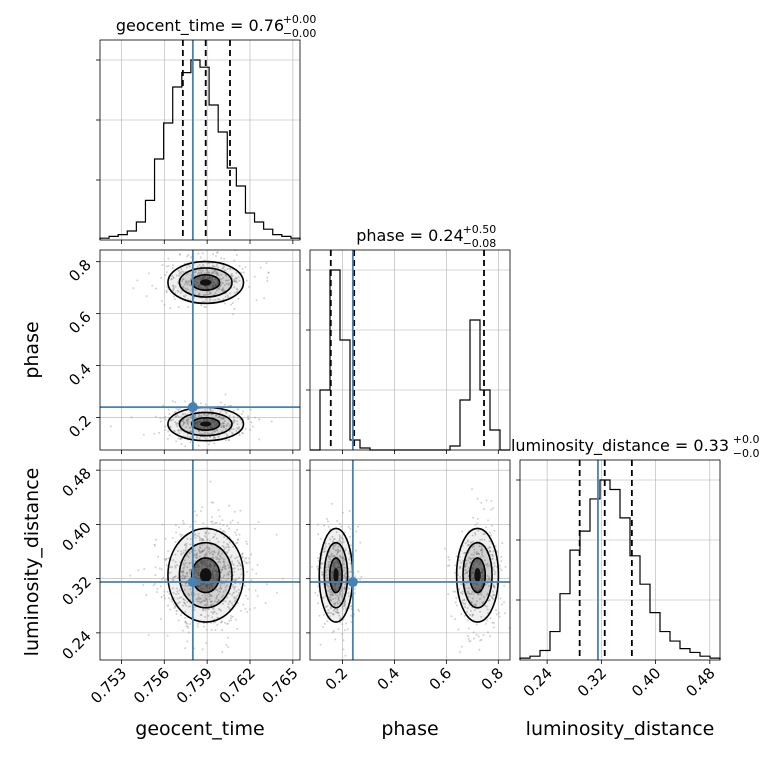 Image resolution: width=760 pixels, height=760 pixels. Describe the element at coordinates (200, 26) in the screenshot. I see `title-geocent_time: geocent_time = 0.76` at that location.